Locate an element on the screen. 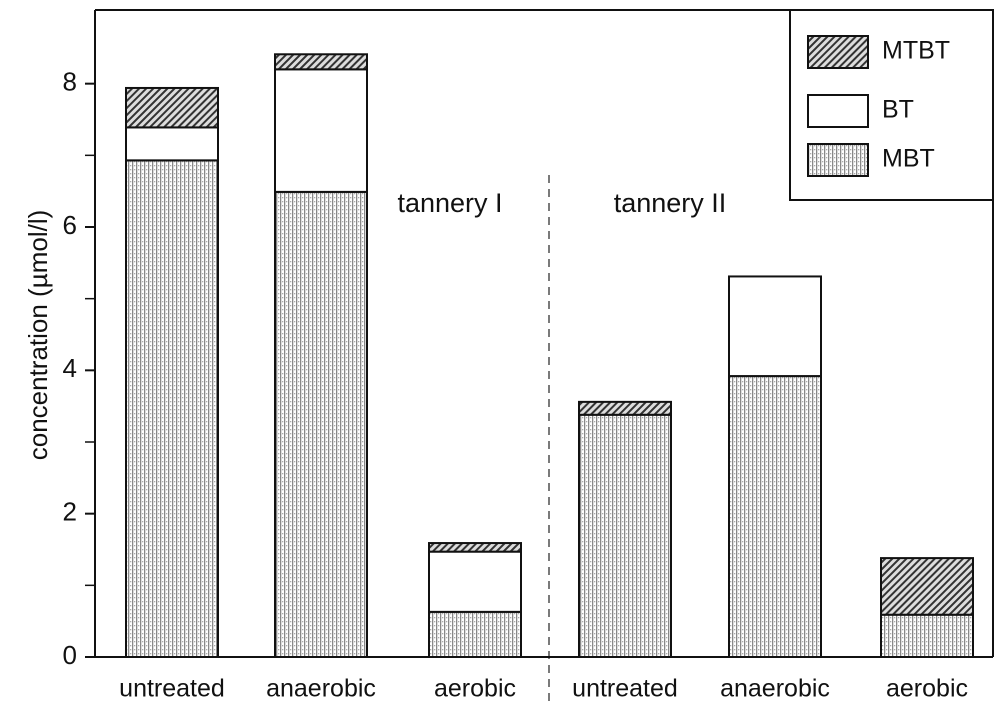 The image size is (995, 706). y-tick-label: 8 is located at coordinates (70, 82).